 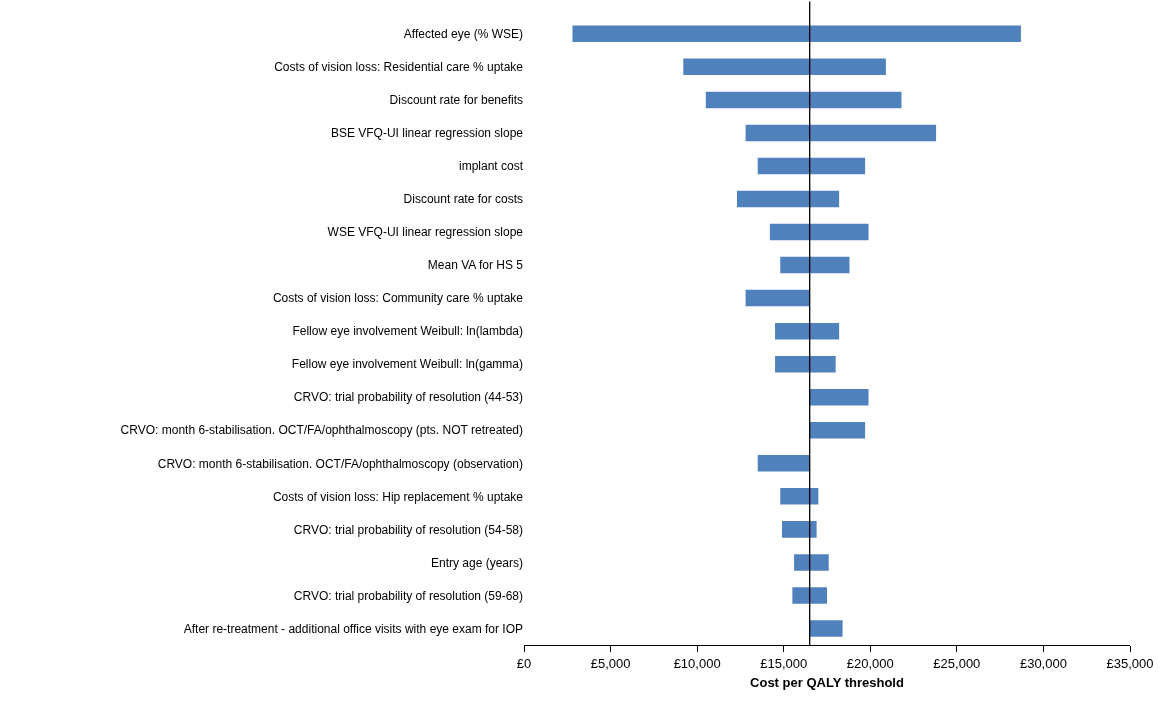 I want to click on y-tick-label: Discount rate for costs, so click(x=463, y=199).